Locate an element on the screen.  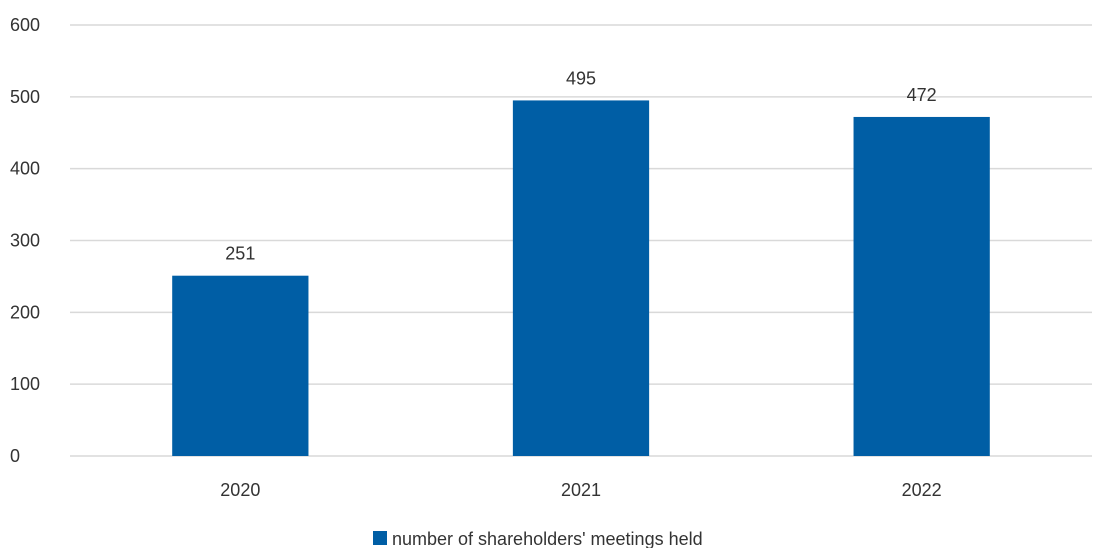
legend-label: number of shareholders' meetings held is located at coordinates (547, 538).